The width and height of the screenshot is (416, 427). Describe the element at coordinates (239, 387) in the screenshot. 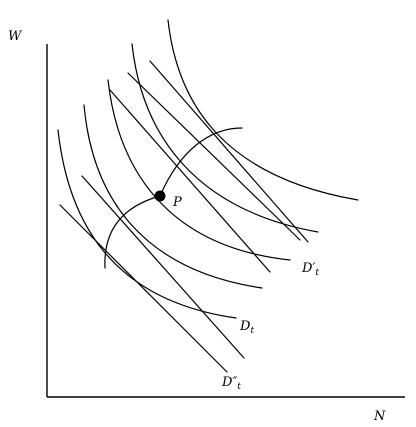

I see `curve-label-d-double-prime-sub: t` at that location.